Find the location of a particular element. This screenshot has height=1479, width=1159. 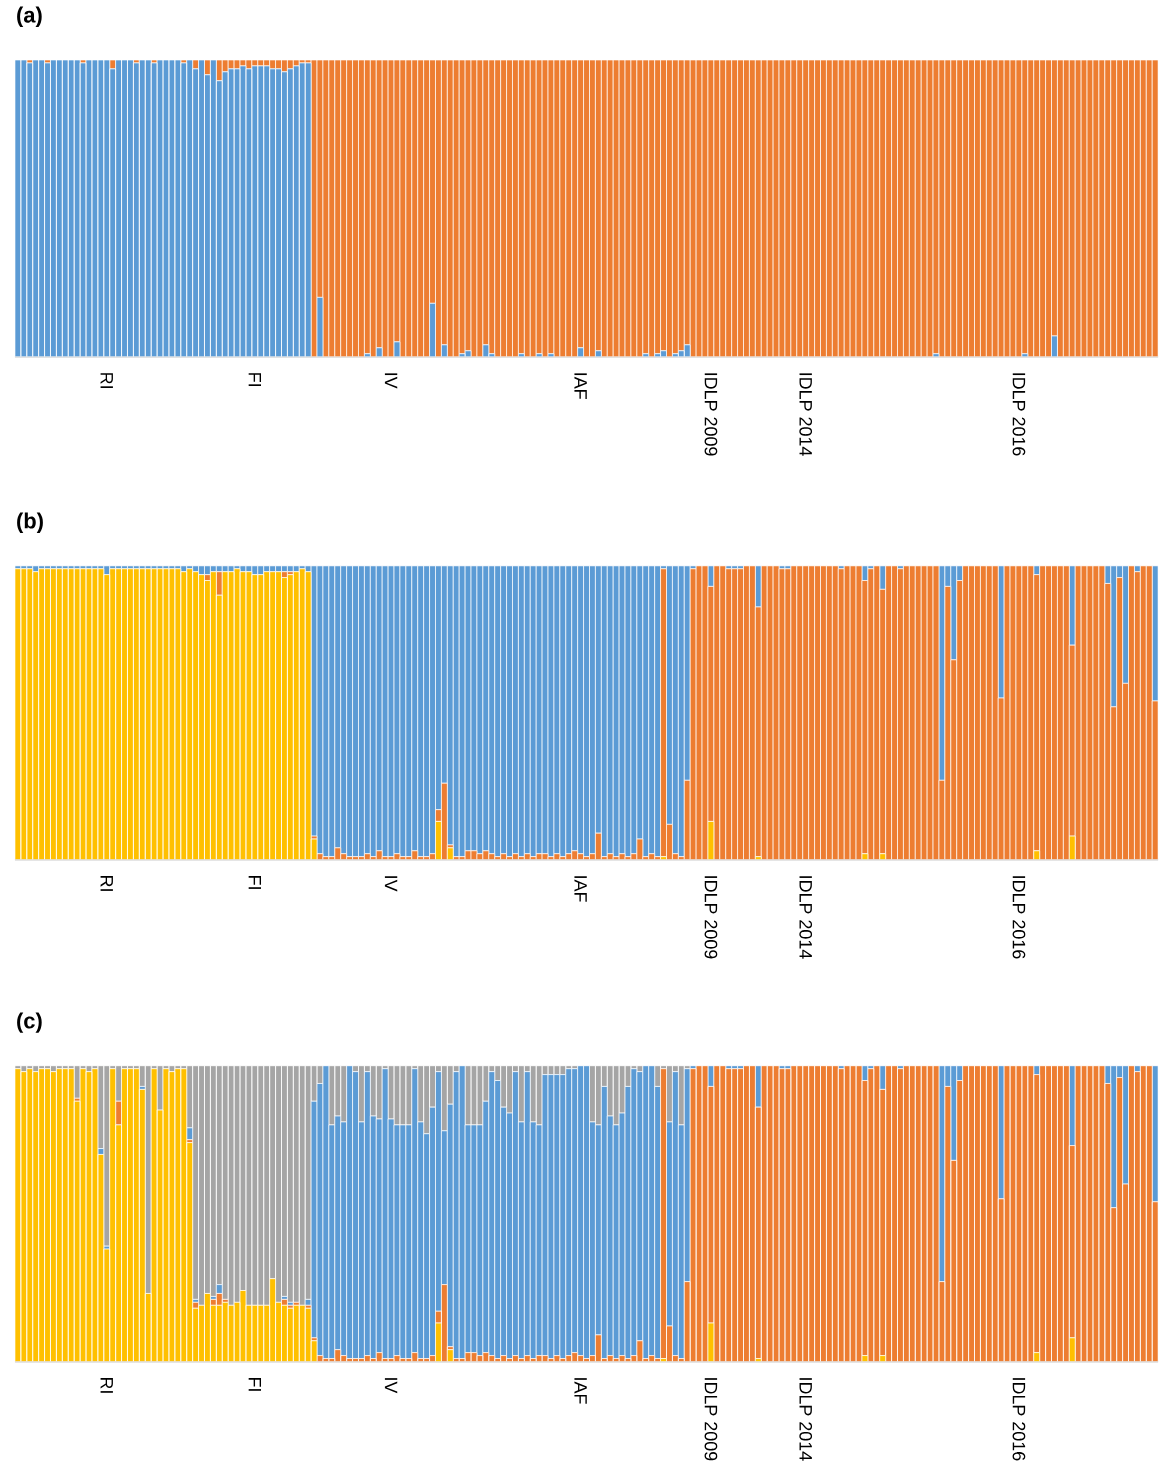

chart-title: (b) is located at coordinates (30, 522).